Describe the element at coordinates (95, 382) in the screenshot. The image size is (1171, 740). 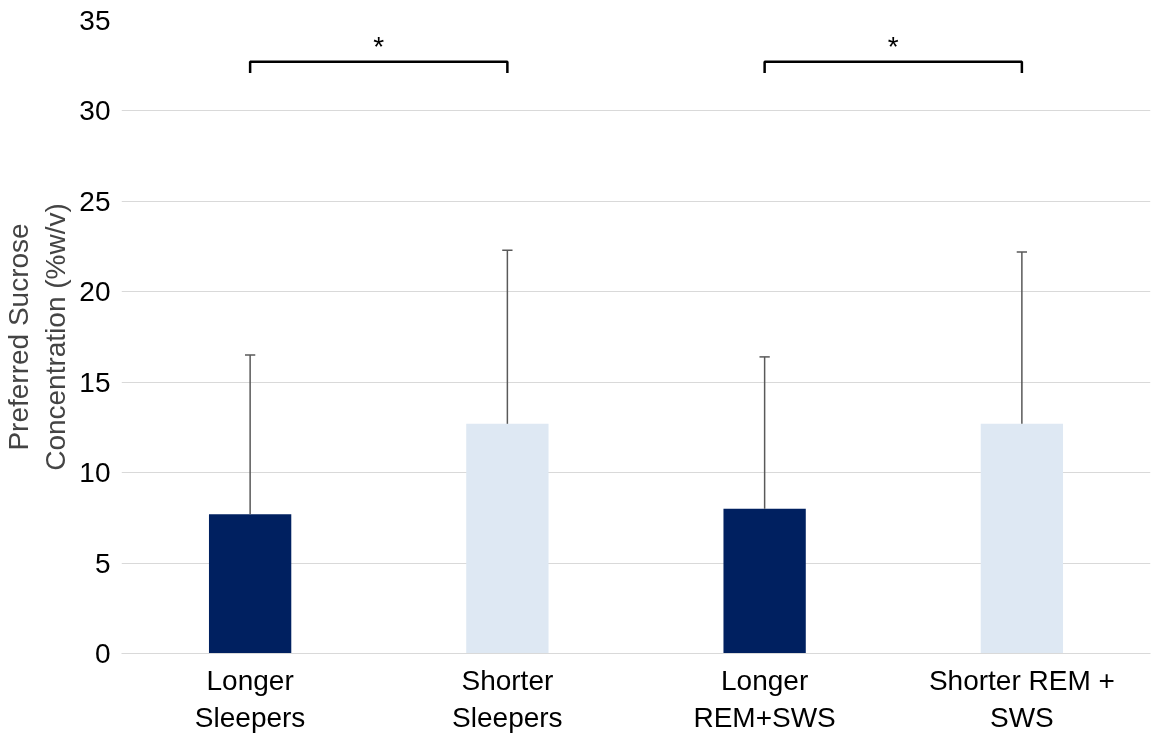
I see `y-tick-label: 15` at that location.